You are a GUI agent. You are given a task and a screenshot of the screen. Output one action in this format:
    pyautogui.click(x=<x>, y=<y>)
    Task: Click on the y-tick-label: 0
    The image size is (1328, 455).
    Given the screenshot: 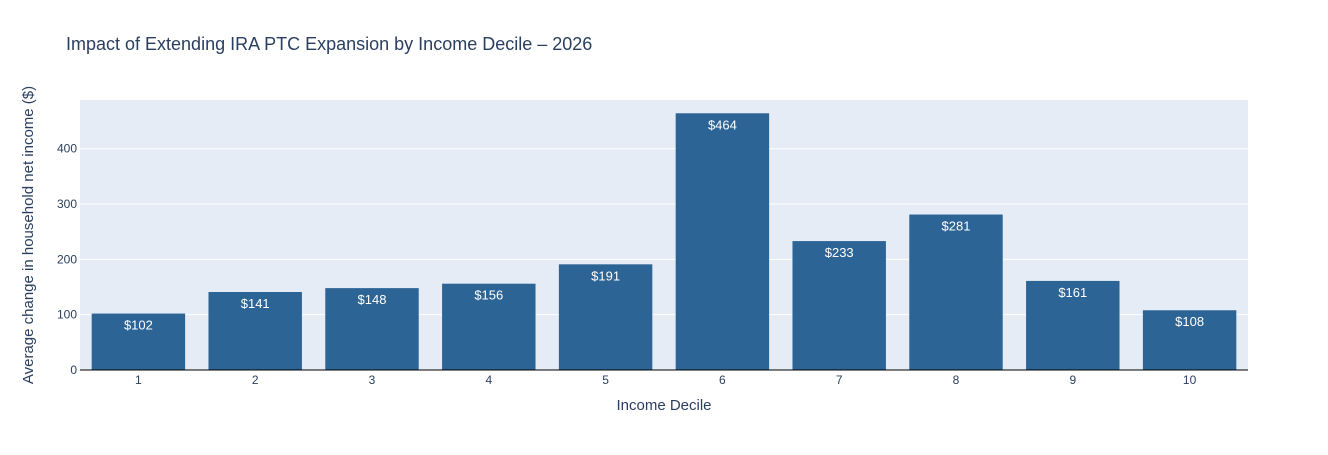 What is the action you would take?
    pyautogui.click(x=73, y=370)
    